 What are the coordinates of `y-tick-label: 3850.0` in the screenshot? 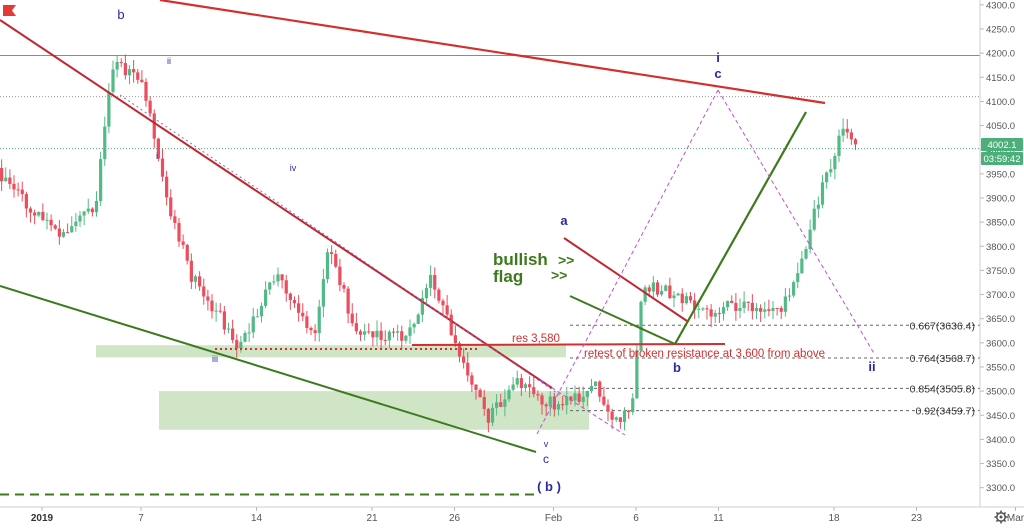 It's located at (1000, 223).